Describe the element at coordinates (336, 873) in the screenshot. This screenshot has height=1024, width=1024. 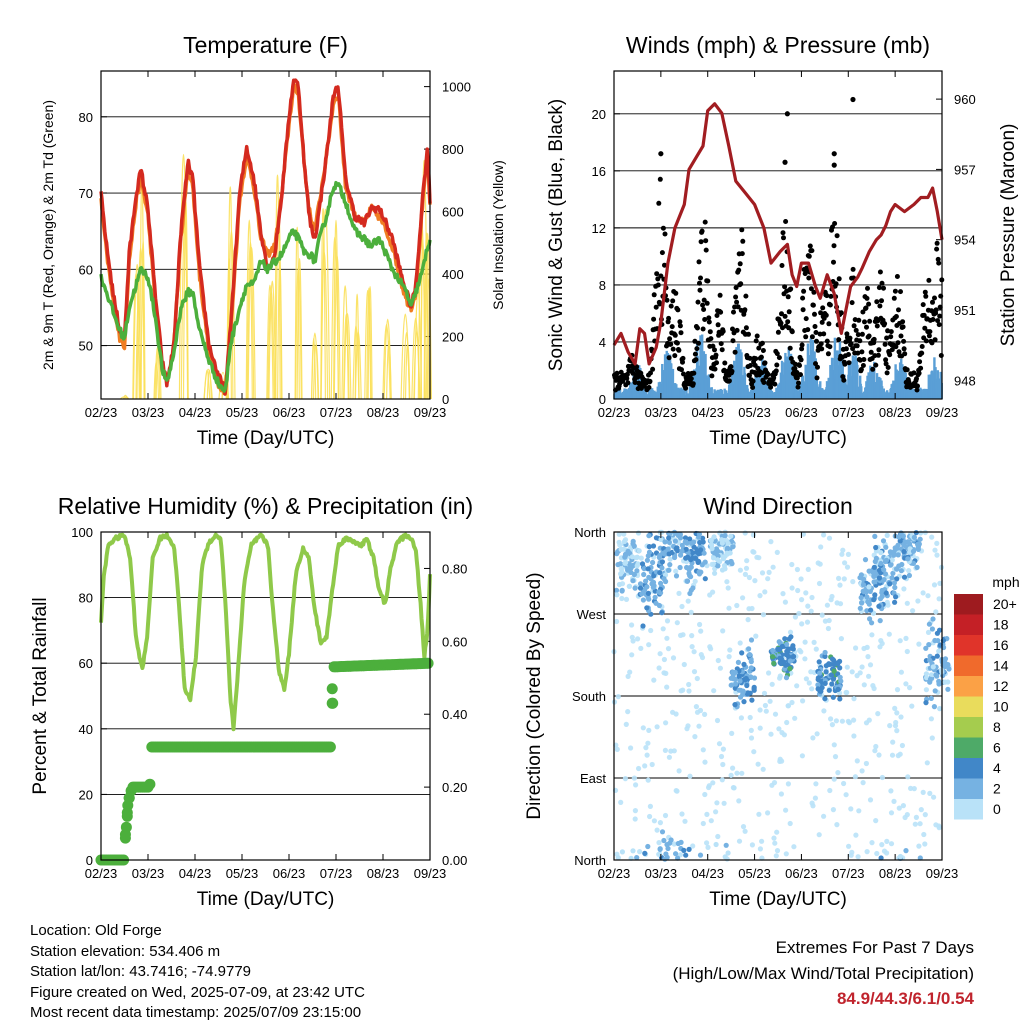
I see `rh-xtick-label: 07/23` at that location.